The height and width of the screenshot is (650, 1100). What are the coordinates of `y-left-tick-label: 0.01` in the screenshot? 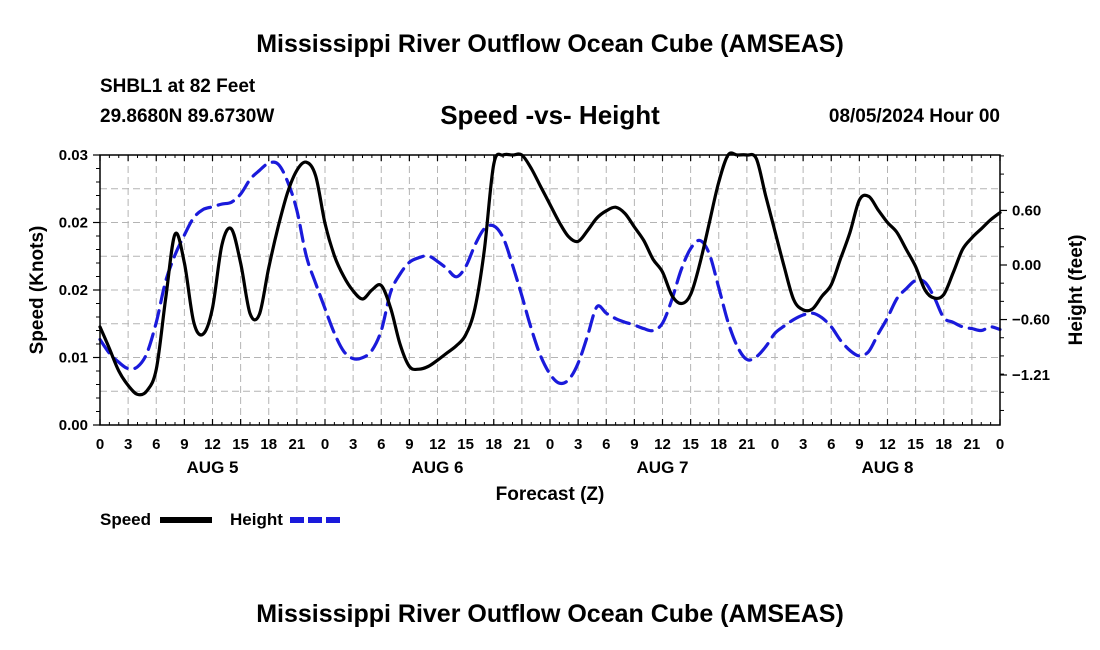 It's located at (73, 358).